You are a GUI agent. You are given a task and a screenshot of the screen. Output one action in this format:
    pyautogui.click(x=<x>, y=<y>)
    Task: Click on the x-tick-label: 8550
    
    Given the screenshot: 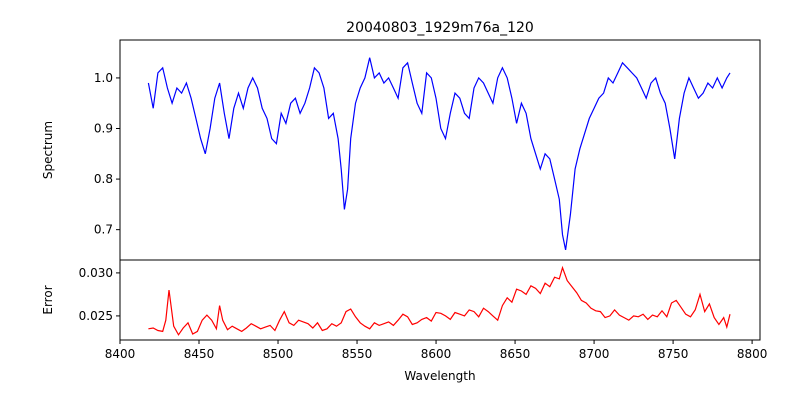 What is the action you would take?
    pyautogui.click(x=357, y=354)
    